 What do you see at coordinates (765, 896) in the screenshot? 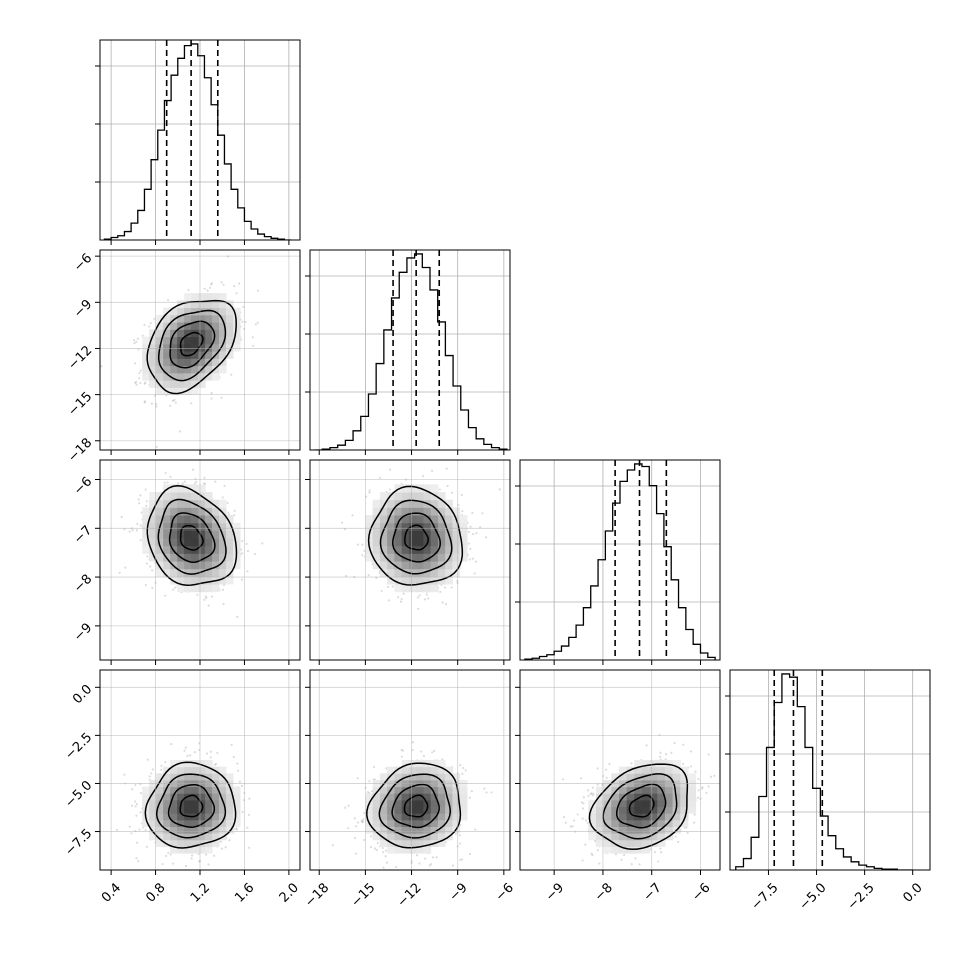
I see `x-tick-label: −7.5` at bounding box center [765, 896].